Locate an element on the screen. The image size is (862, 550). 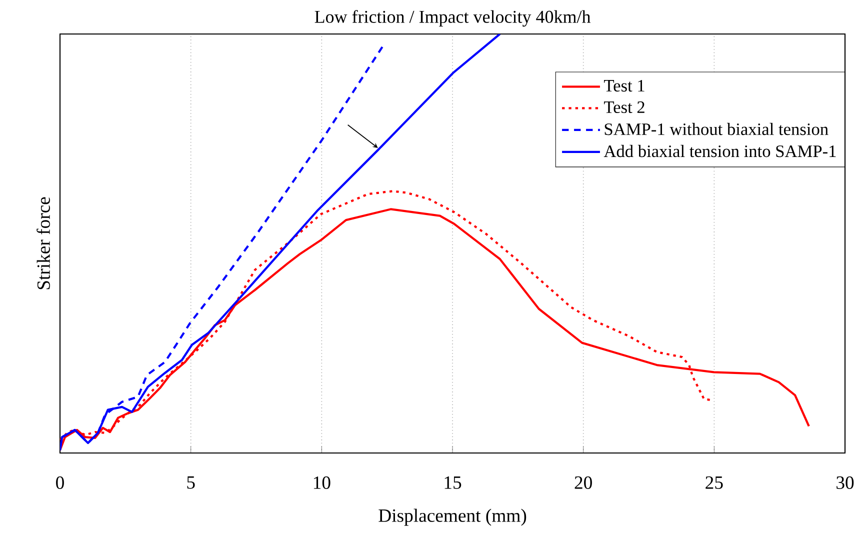
x-tick-label: 20 is located at coordinates (583, 482).